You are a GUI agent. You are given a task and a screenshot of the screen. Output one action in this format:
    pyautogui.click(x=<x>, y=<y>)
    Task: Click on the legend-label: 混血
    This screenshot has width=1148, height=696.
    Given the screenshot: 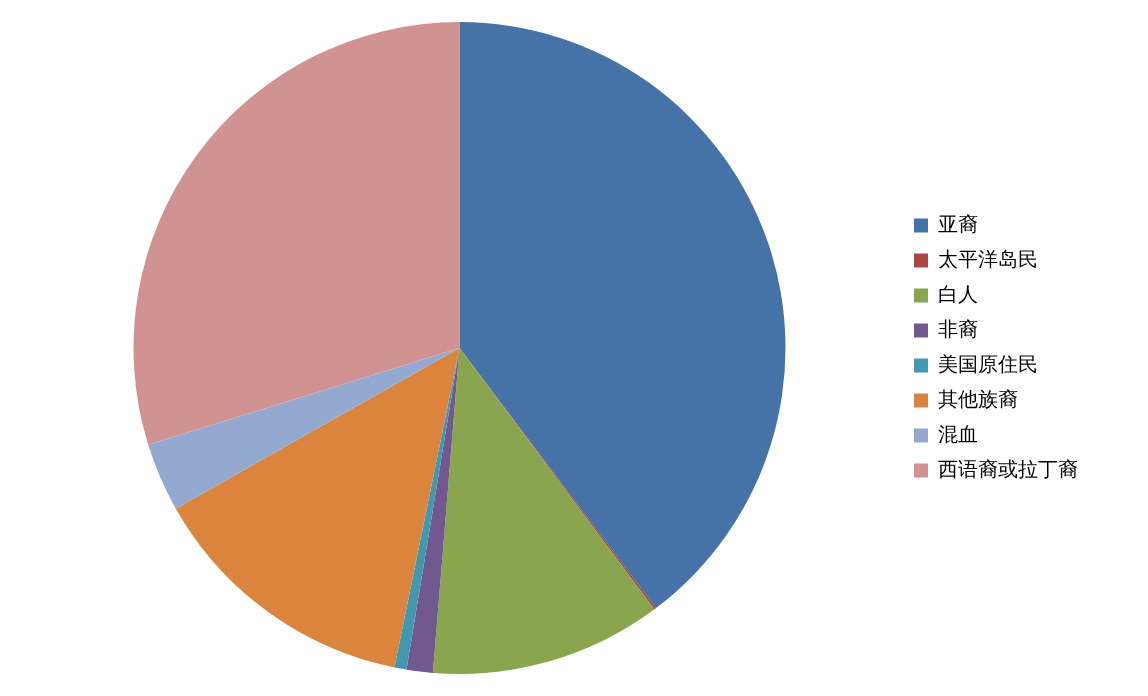 What is the action you would take?
    pyautogui.click(x=958, y=433)
    